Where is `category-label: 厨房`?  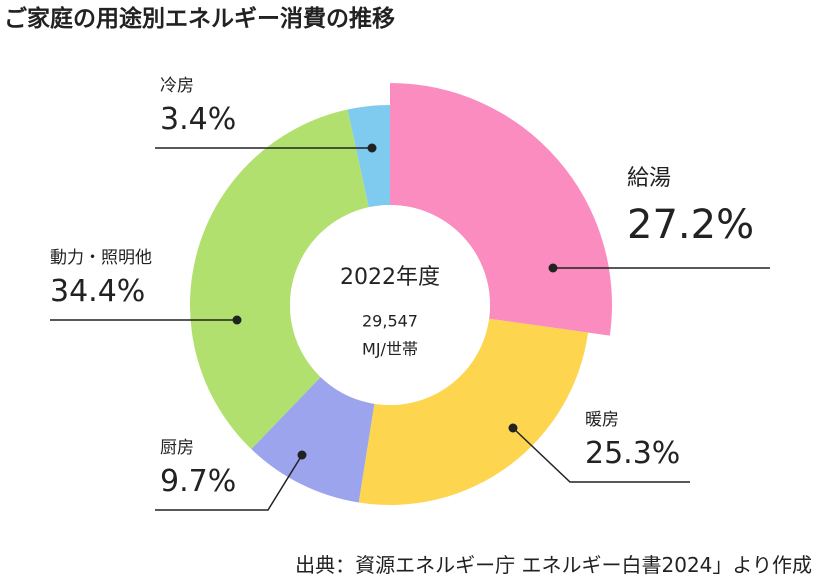
category-label: 厨房 is located at coordinates (177, 448).